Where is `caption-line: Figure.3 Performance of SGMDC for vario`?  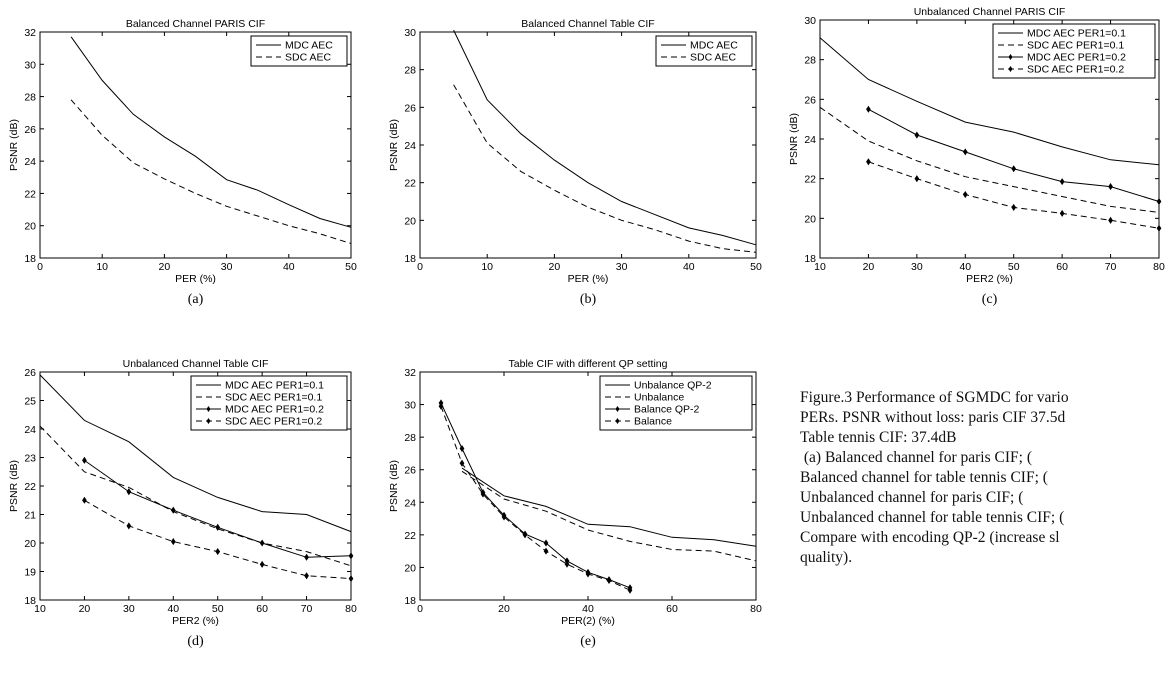 caption-line: Figure.3 Performance of SGMDC for vario is located at coordinates (934, 397).